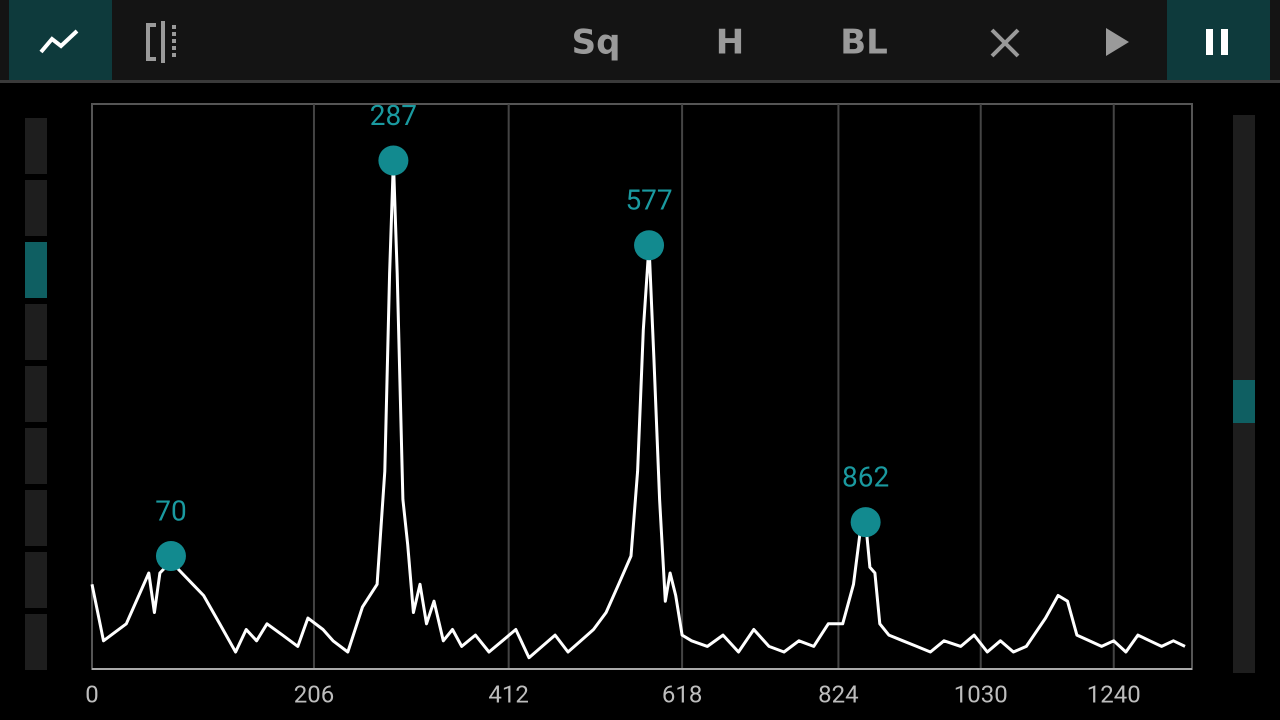 The height and width of the screenshot is (720, 1280). Describe the element at coordinates (864, 43) in the screenshot. I see `bl-button: BL` at that location.